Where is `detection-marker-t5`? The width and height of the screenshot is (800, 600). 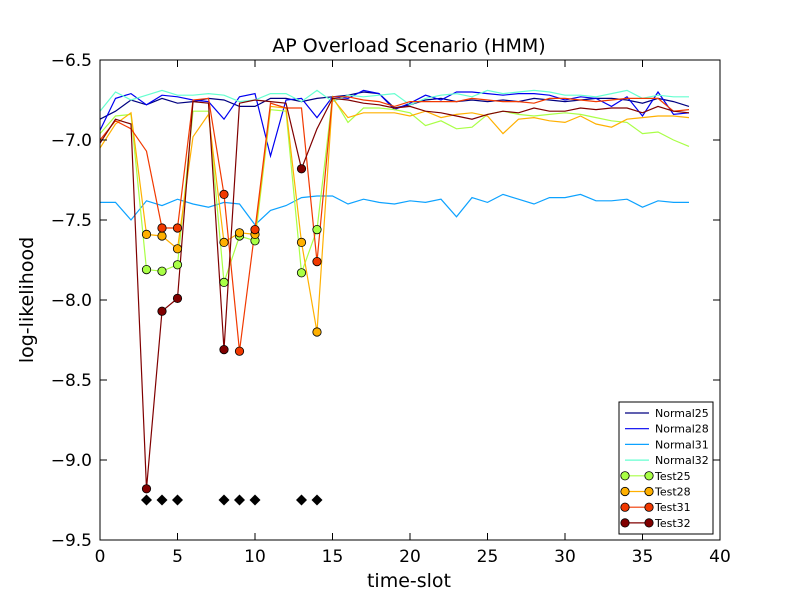 detection-marker-t5 is located at coordinates (177, 500).